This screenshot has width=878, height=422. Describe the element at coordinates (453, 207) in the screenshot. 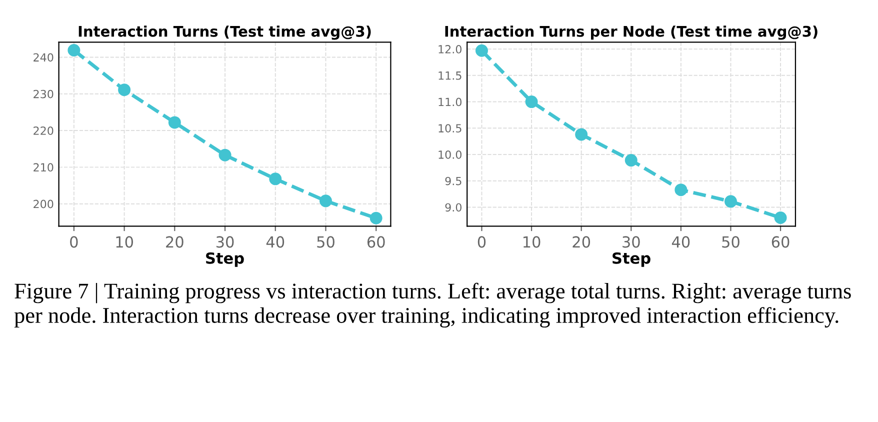

I see `y-tick-label: 9.0` at that location.